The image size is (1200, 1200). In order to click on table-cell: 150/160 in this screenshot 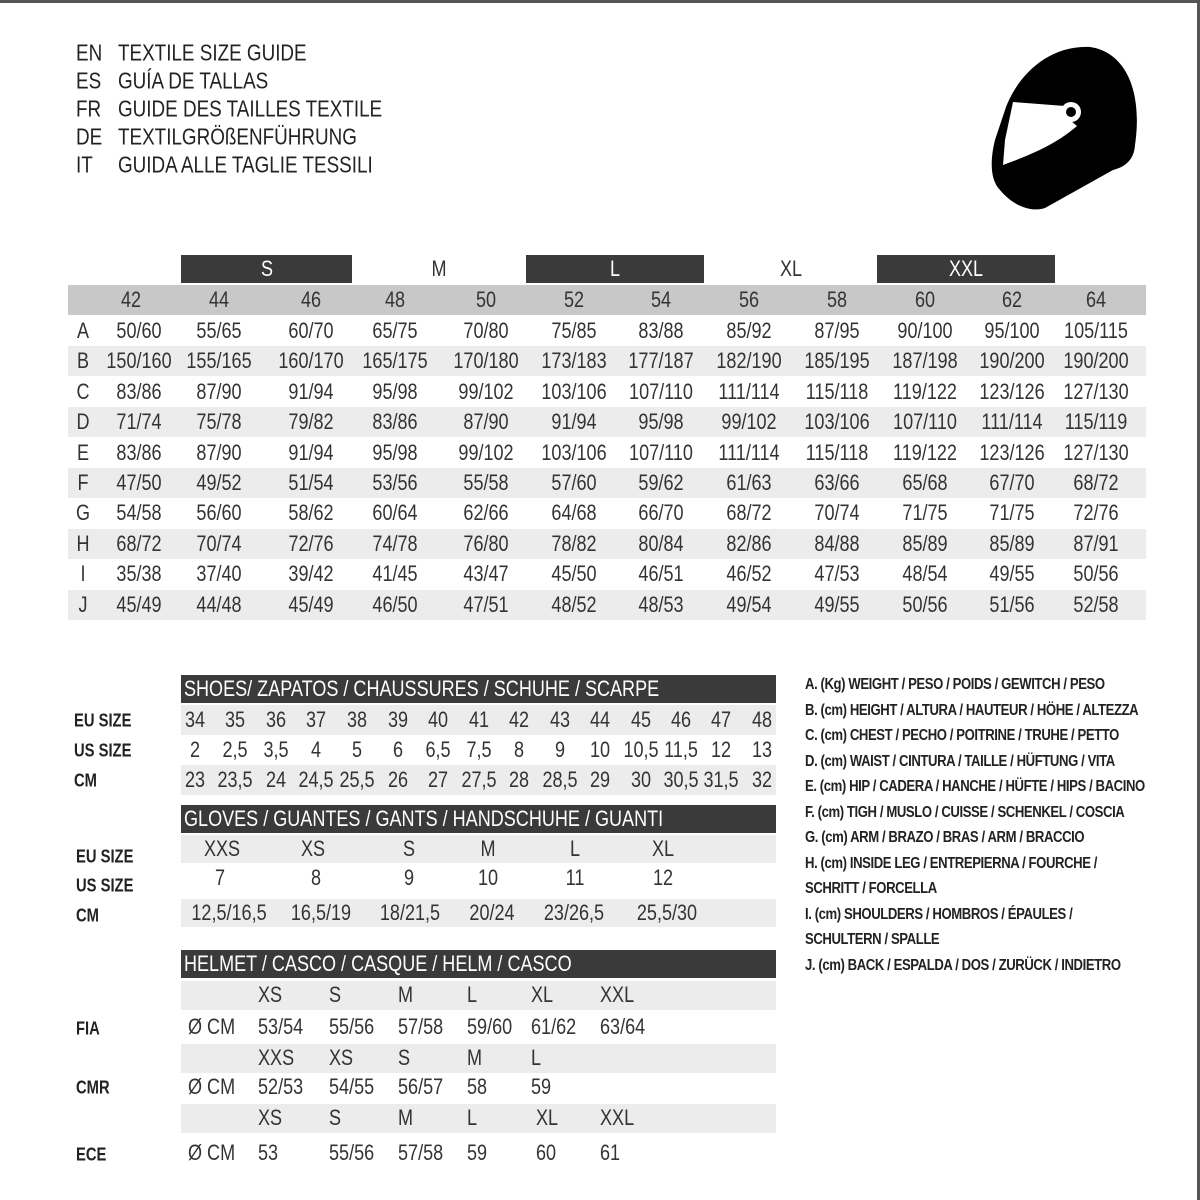, I will do `click(139, 361)`.